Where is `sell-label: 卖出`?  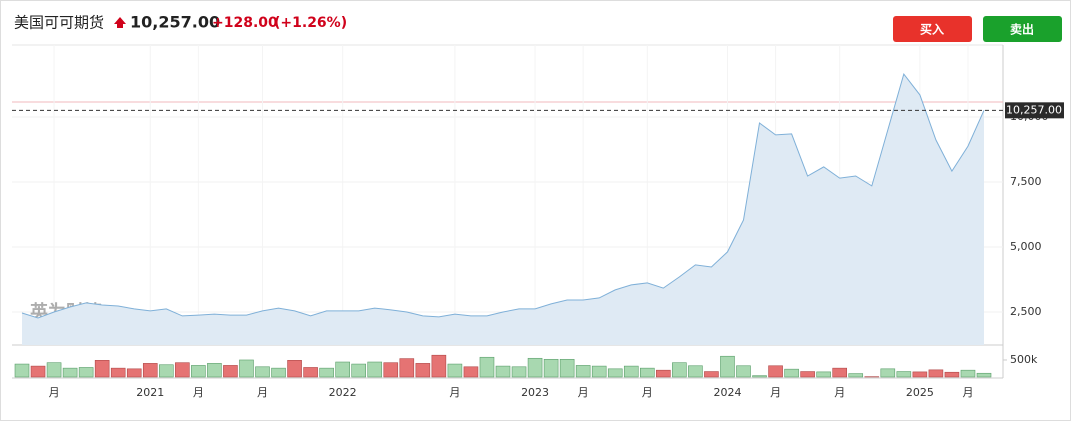
sell-label: 卖出 is located at coordinates (1022, 29).